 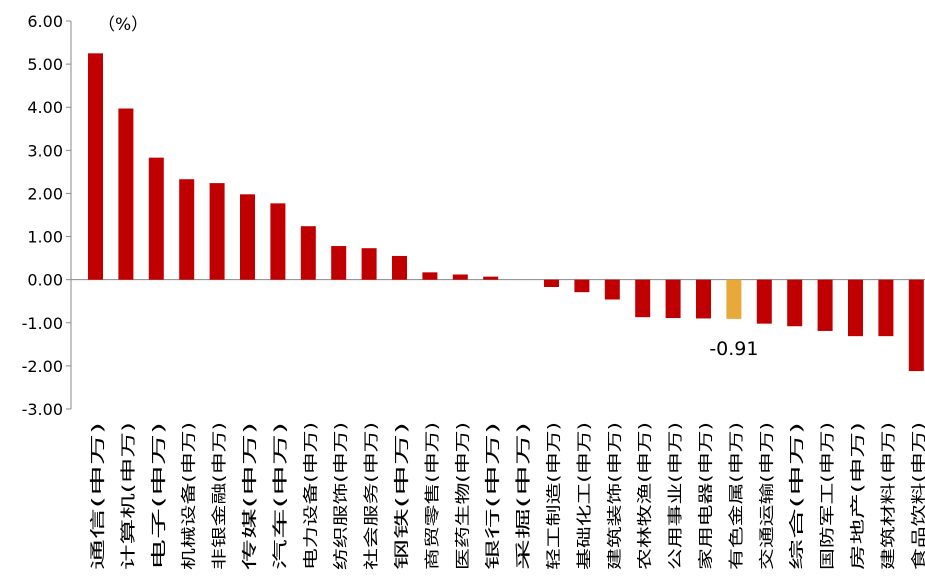 I want to click on y-tick-label: 6.00, so click(x=45, y=21).